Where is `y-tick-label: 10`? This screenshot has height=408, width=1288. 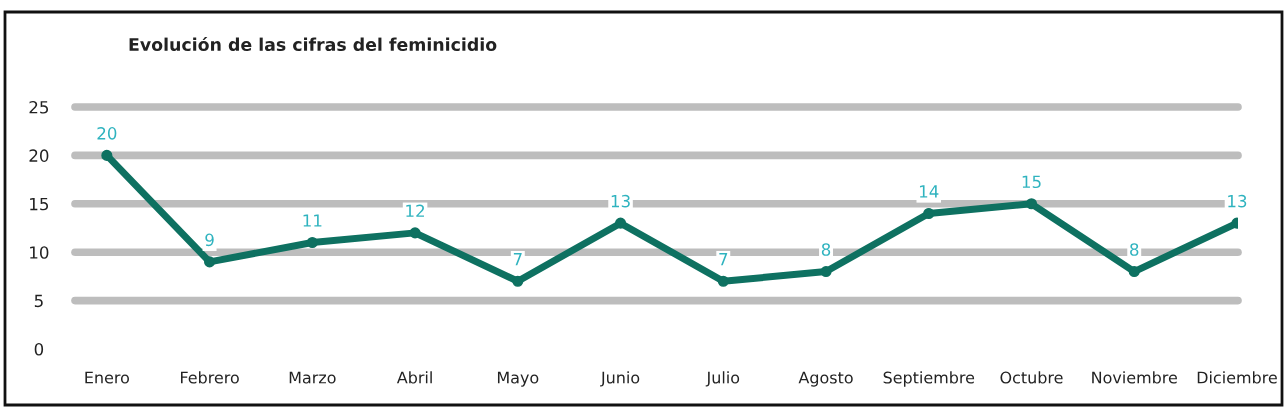
y-tick-label: 10 is located at coordinates (39, 252).